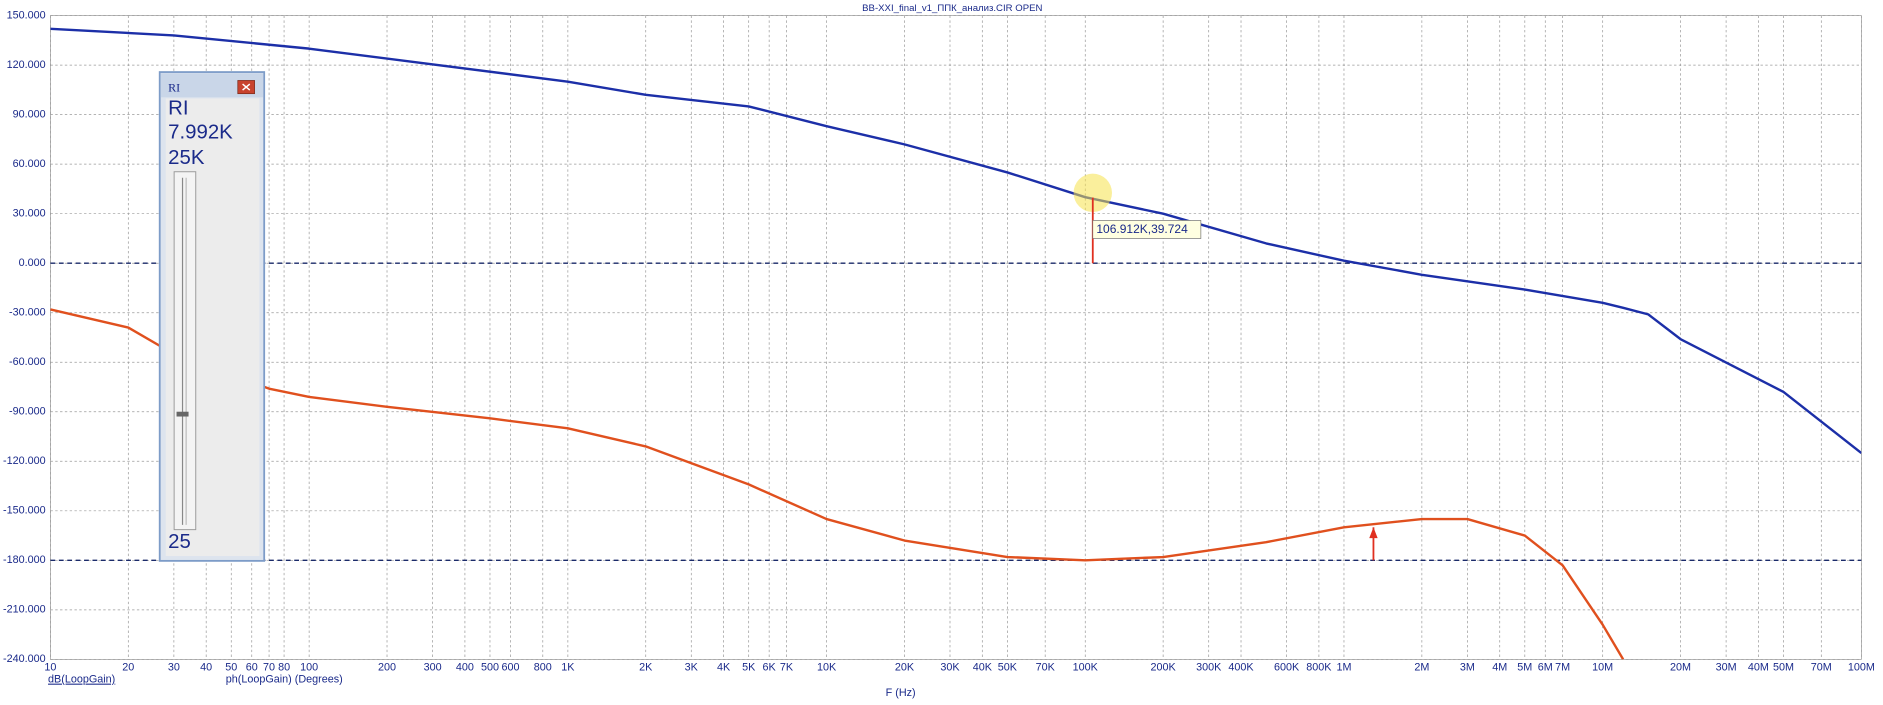 Image resolution: width=1883 pixels, height=705 pixels. I want to click on x-tick-label: 10M, so click(1602, 668).